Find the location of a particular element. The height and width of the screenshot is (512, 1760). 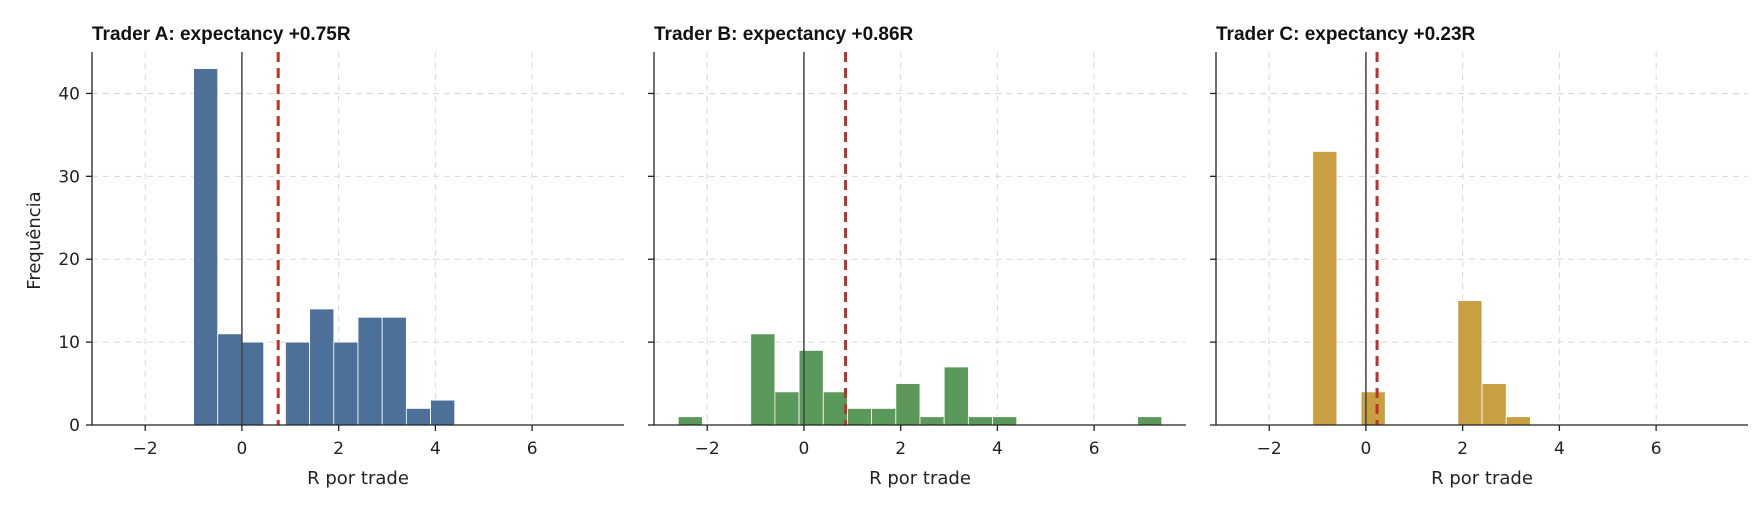

y-tick-label: 10 is located at coordinates (69, 343).